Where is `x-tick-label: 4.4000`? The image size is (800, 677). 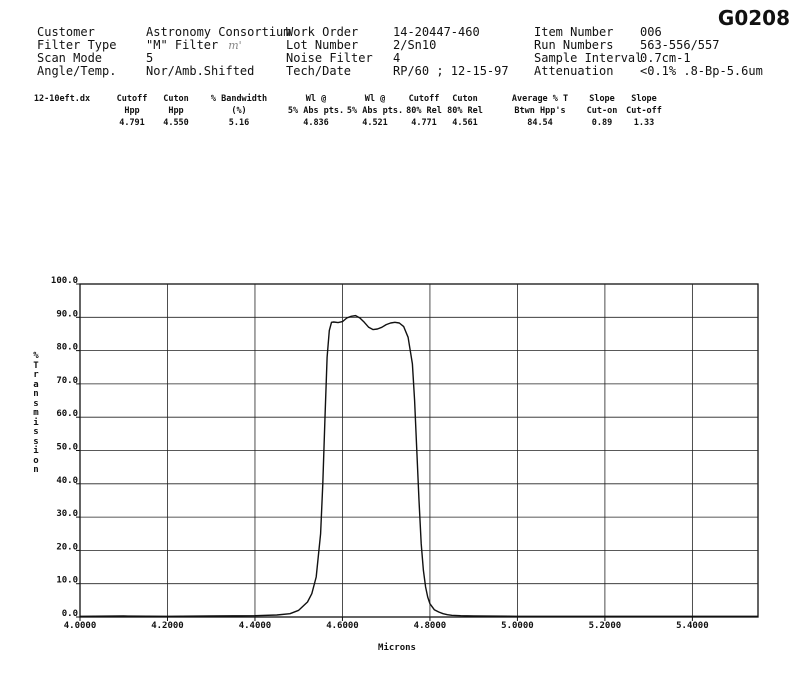 x-tick-label: 4.4000 is located at coordinates (255, 626).